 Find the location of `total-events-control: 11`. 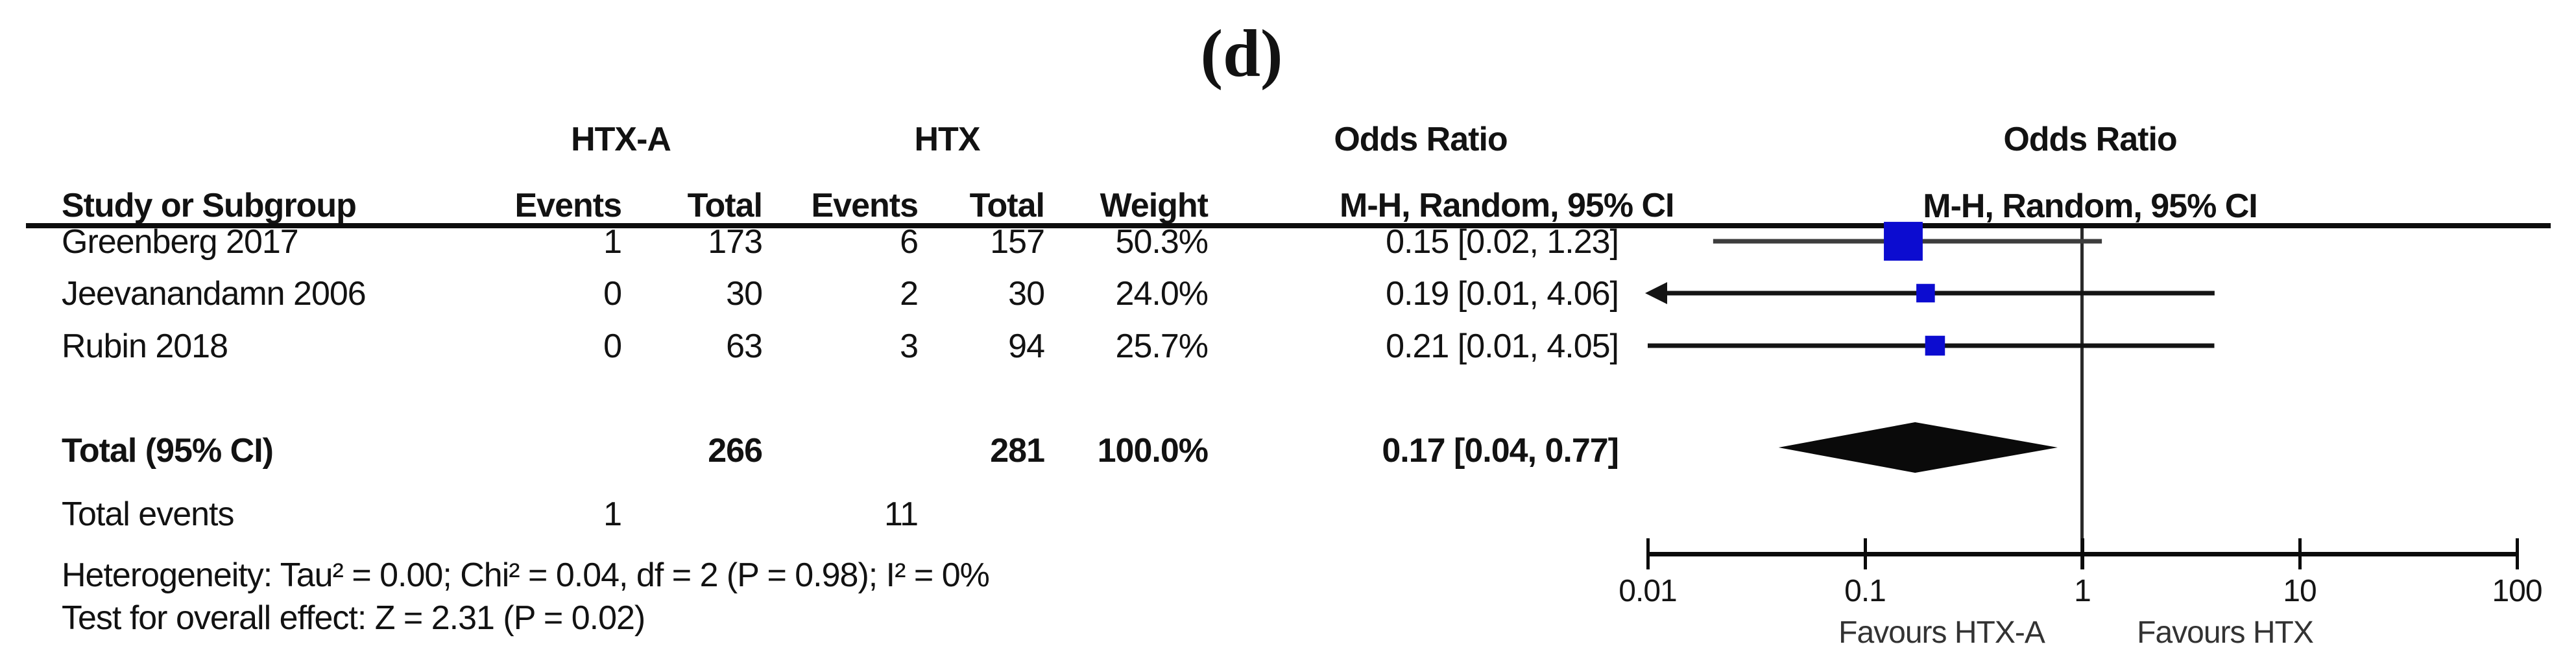

total-events-control: 11 is located at coordinates (901, 514).